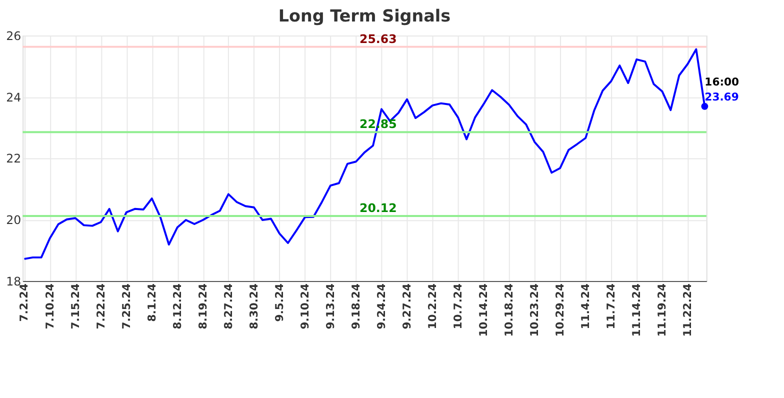 The height and width of the screenshot is (398, 784). Describe the element at coordinates (14, 35) in the screenshot. I see `y-tick-label: 26` at that location.